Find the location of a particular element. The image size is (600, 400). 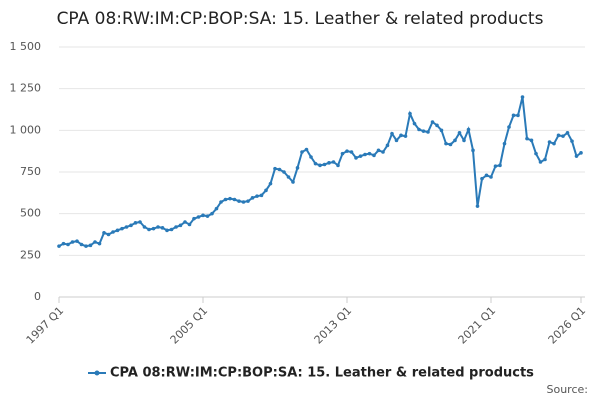

x-tick-label: 1997 Q1 is located at coordinates (45, 325).